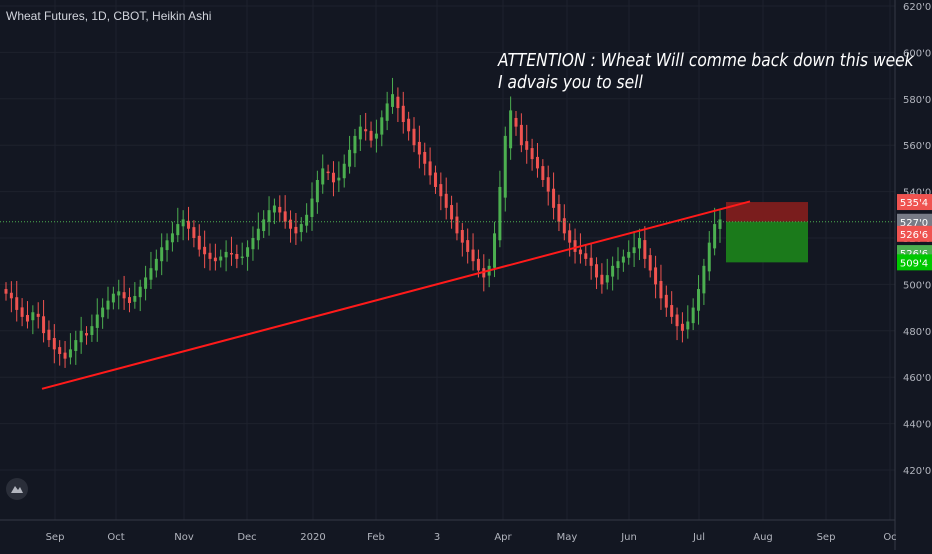 Image resolution: width=932 pixels, height=554 pixels. I want to click on take-profit-zone, so click(767, 242).